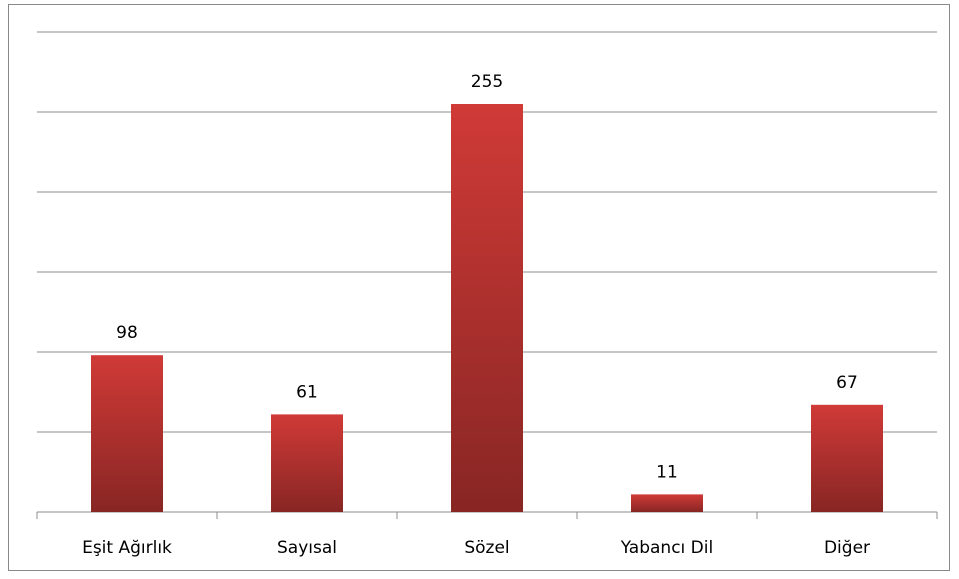 This screenshot has width=959, height=579. What do you see at coordinates (667, 472) in the screenshot?
I see `data-label: 11` at bounding box center [667, 472].